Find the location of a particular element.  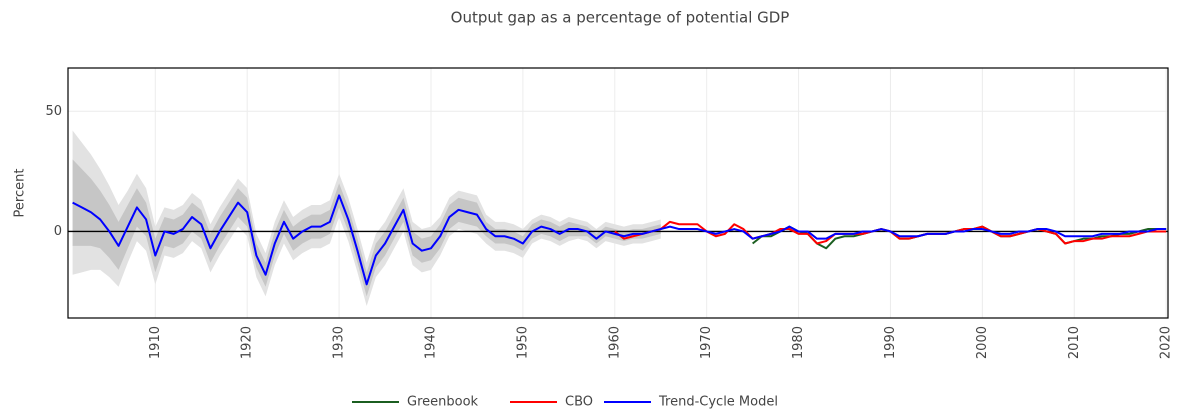

x-tick-label: 2020 is located at coordinates (1166, 342).